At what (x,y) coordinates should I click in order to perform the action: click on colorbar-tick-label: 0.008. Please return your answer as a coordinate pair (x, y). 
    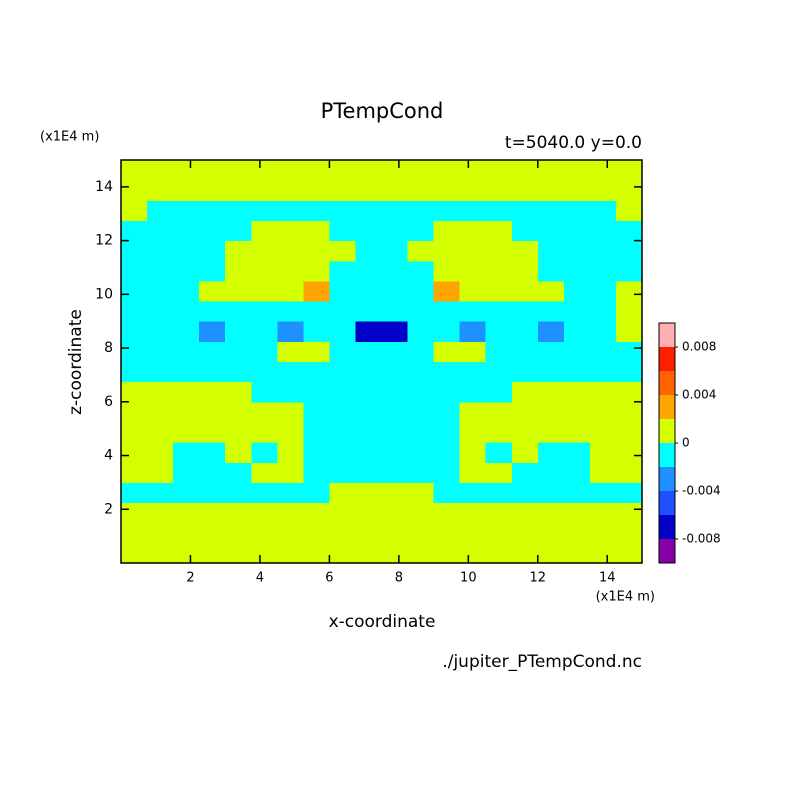
    Looking at the image, I should click on (699, 347).